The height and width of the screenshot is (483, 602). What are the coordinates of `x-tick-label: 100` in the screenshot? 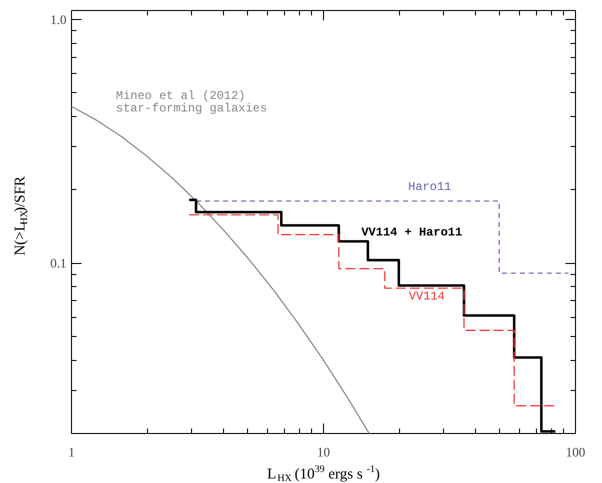 It's located at (576, 452).